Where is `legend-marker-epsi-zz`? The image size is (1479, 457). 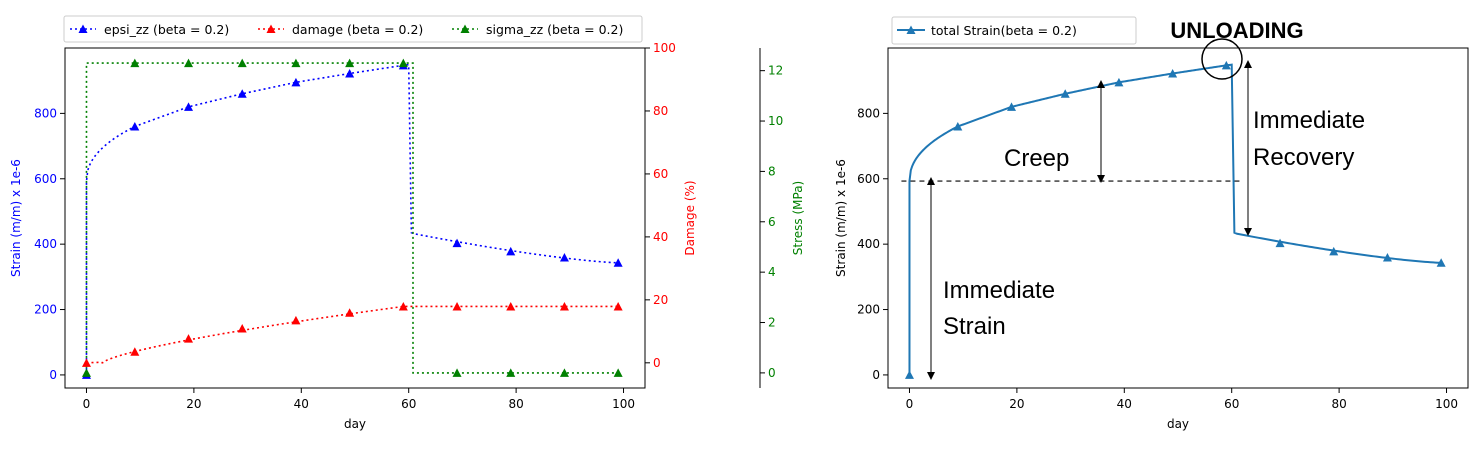
legend-marker-epsi-zz is located at coordinates (83, 28).